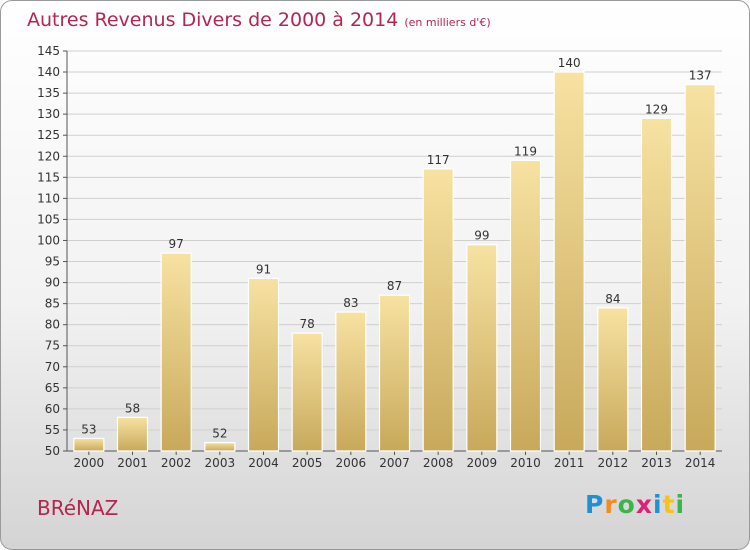 This screenshot has width=750, height=550. I want to click on x-tick-label: 2008, so click(438, 463).